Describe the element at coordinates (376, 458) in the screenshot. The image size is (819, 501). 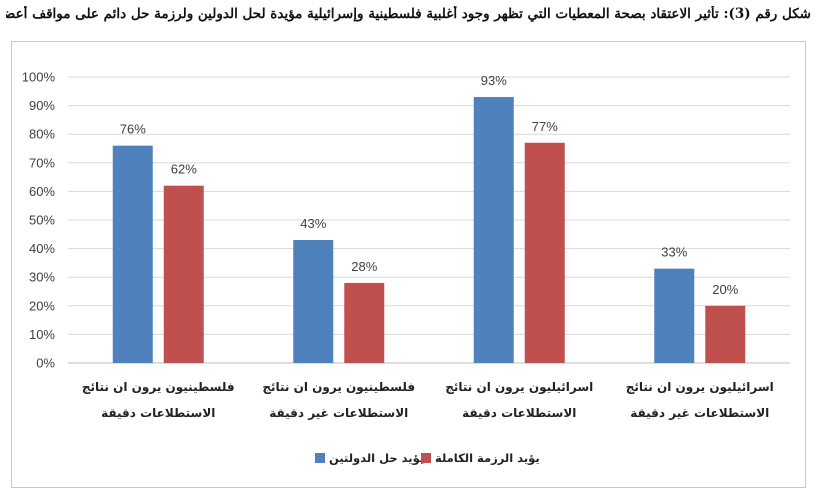
I see `legend-label: يؤيد حل الدولتين` at that location.